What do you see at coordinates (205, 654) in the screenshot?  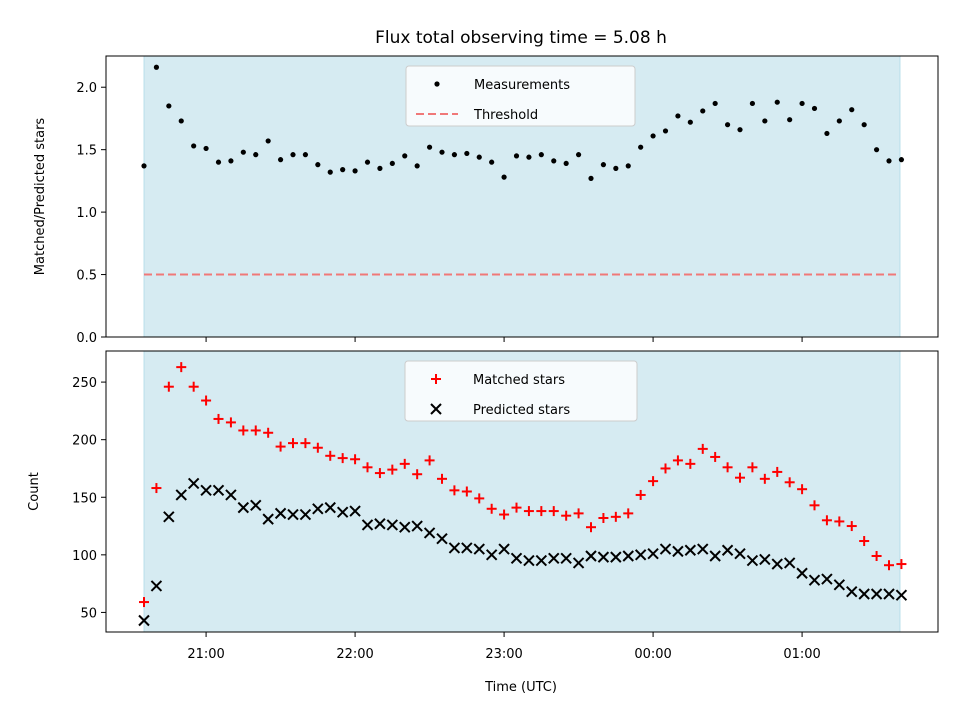 I see `x-tick-label: 21:00` at bounding box center [205, 654].